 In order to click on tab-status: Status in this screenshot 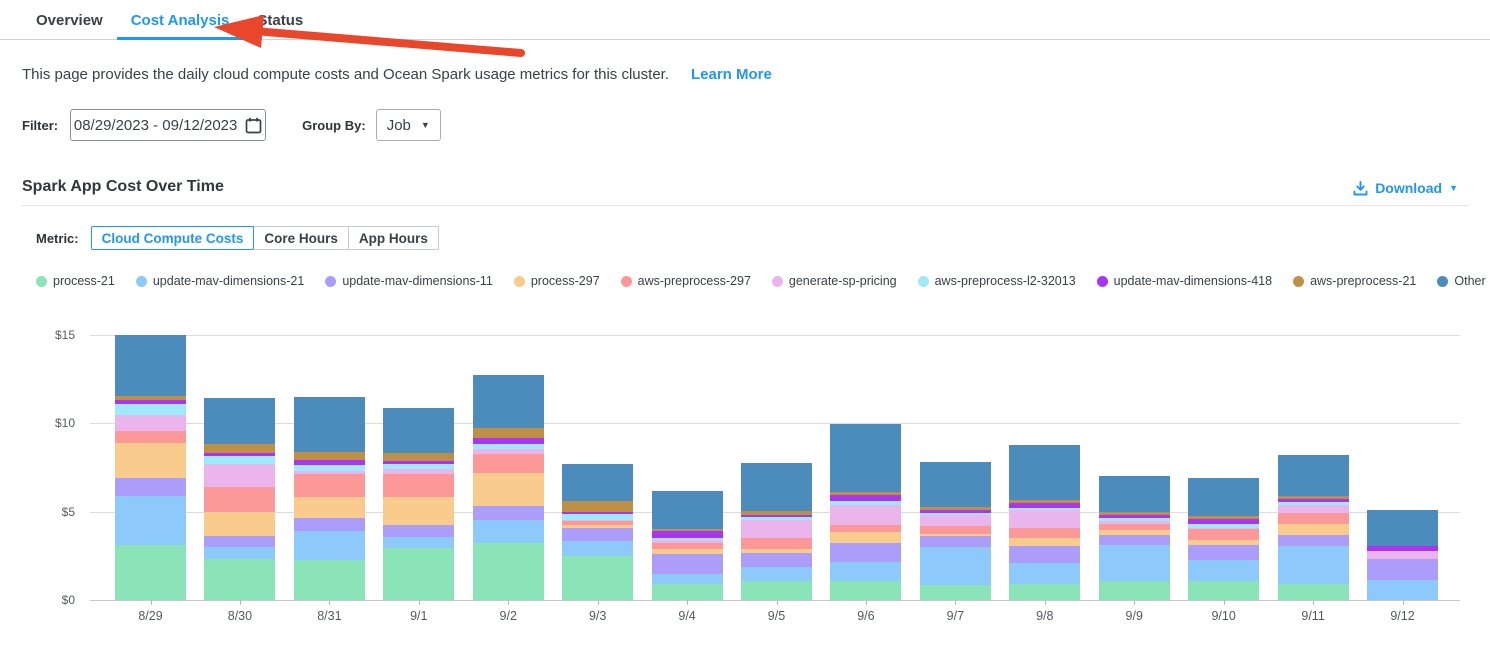, I will do `click(280, 20)`.